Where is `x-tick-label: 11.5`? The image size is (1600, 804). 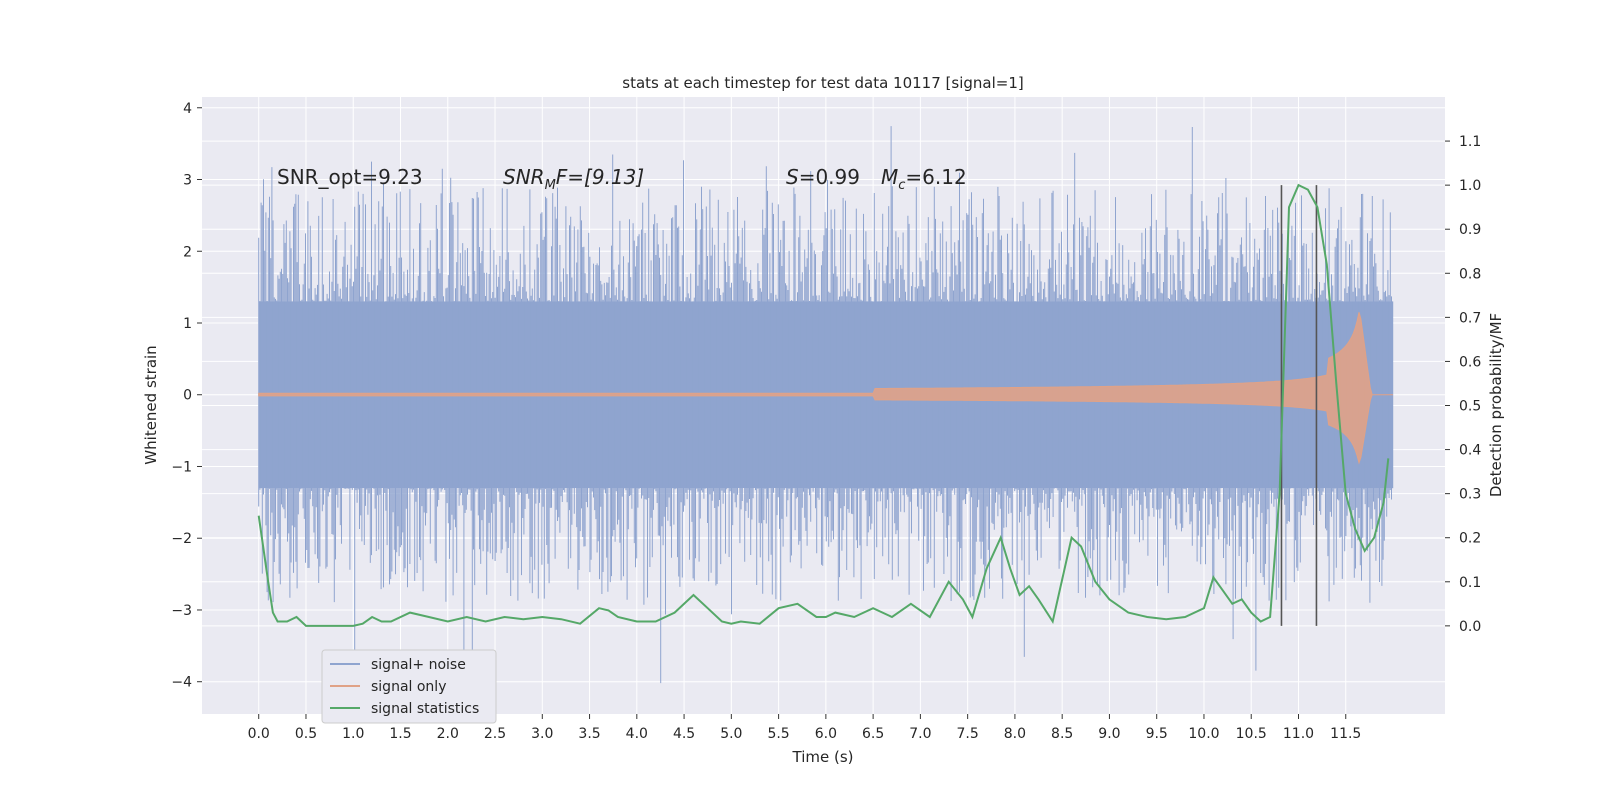 x-tick-label: 11.5 is located at coordinates (1345, 734).